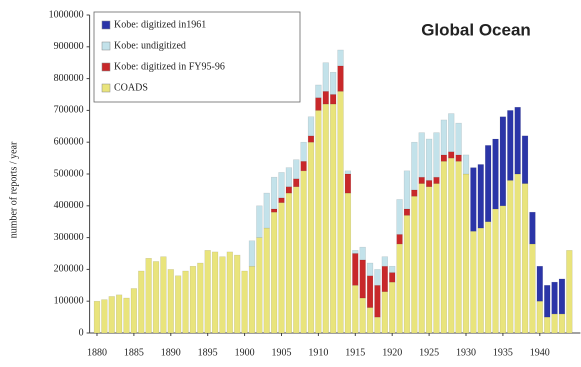 Image resolution: width=581 pixels, height=367 pixels. What do you see at coordinates (476, 29) in the screenshot?
I see `chart-title: Global Ocean` at bounding box center [476, 29].